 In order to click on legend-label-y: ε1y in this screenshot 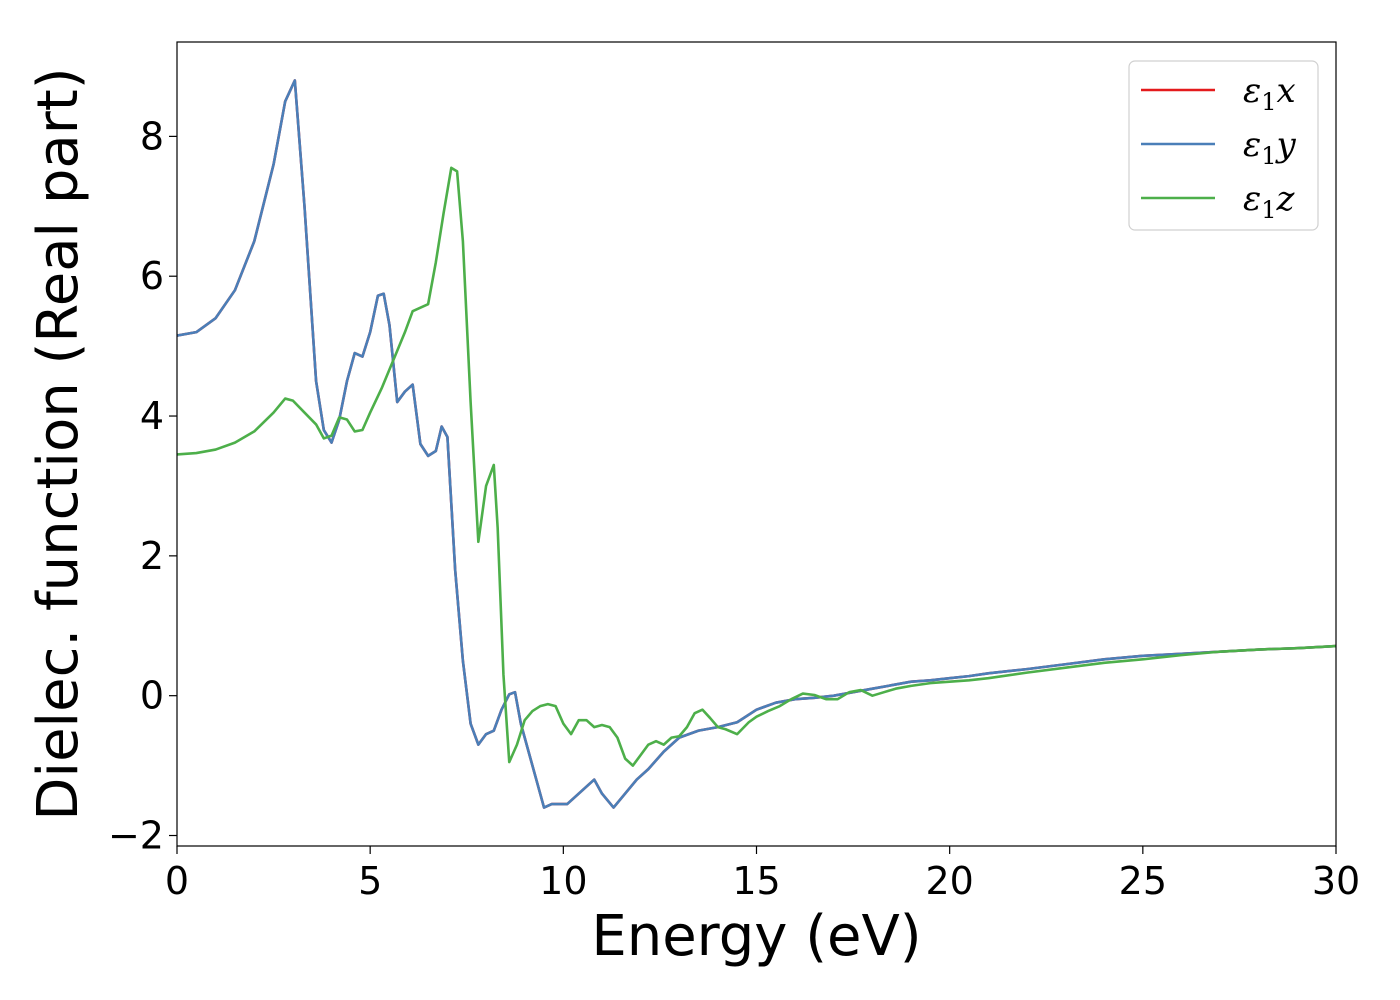, I will do `click(1270, 147)`.